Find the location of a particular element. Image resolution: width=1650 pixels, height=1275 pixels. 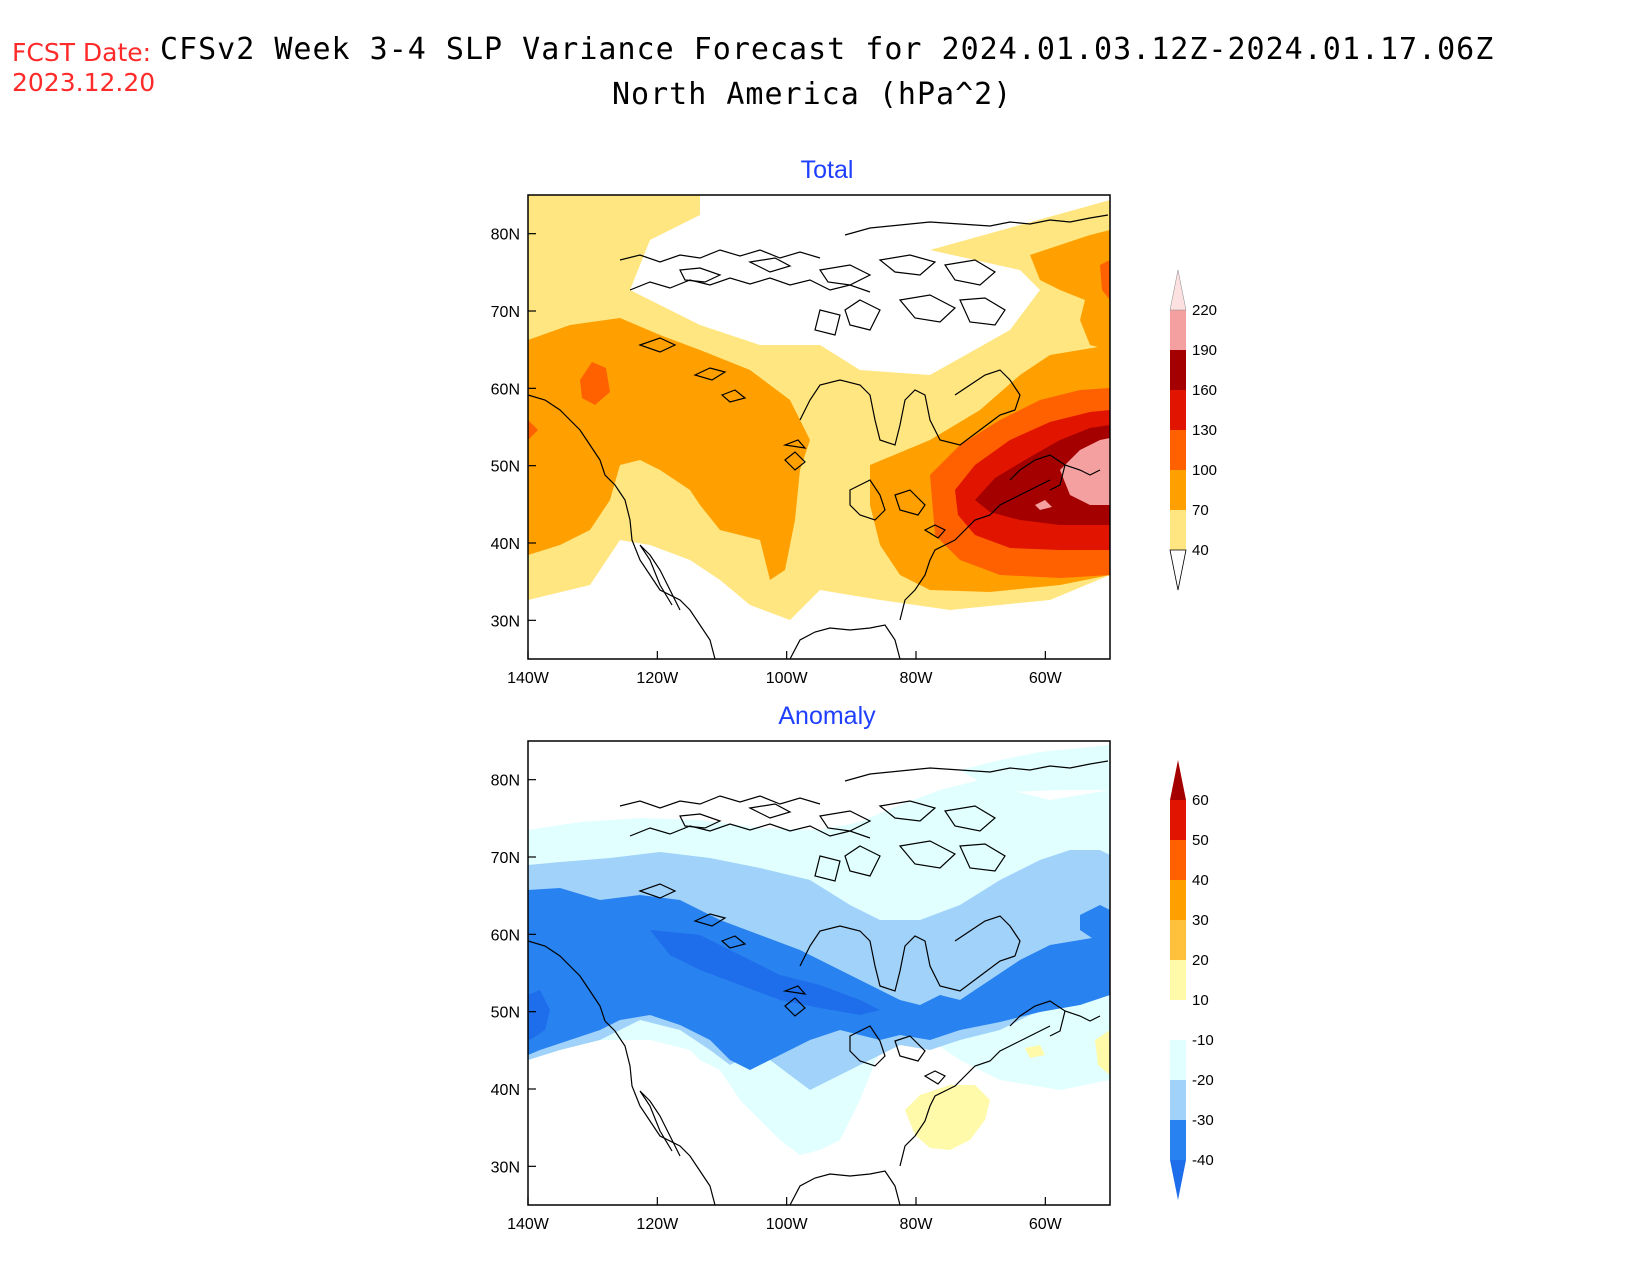

total-lon-label: 80W is located at coordinates (917, 678).